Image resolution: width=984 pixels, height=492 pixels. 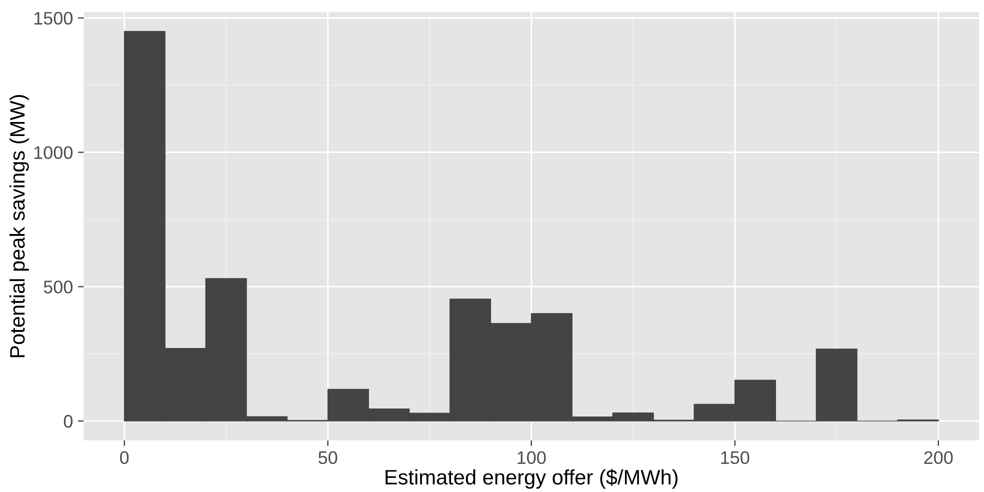 I want to click on x-tick-label: 0, so click(x=124, y=457).